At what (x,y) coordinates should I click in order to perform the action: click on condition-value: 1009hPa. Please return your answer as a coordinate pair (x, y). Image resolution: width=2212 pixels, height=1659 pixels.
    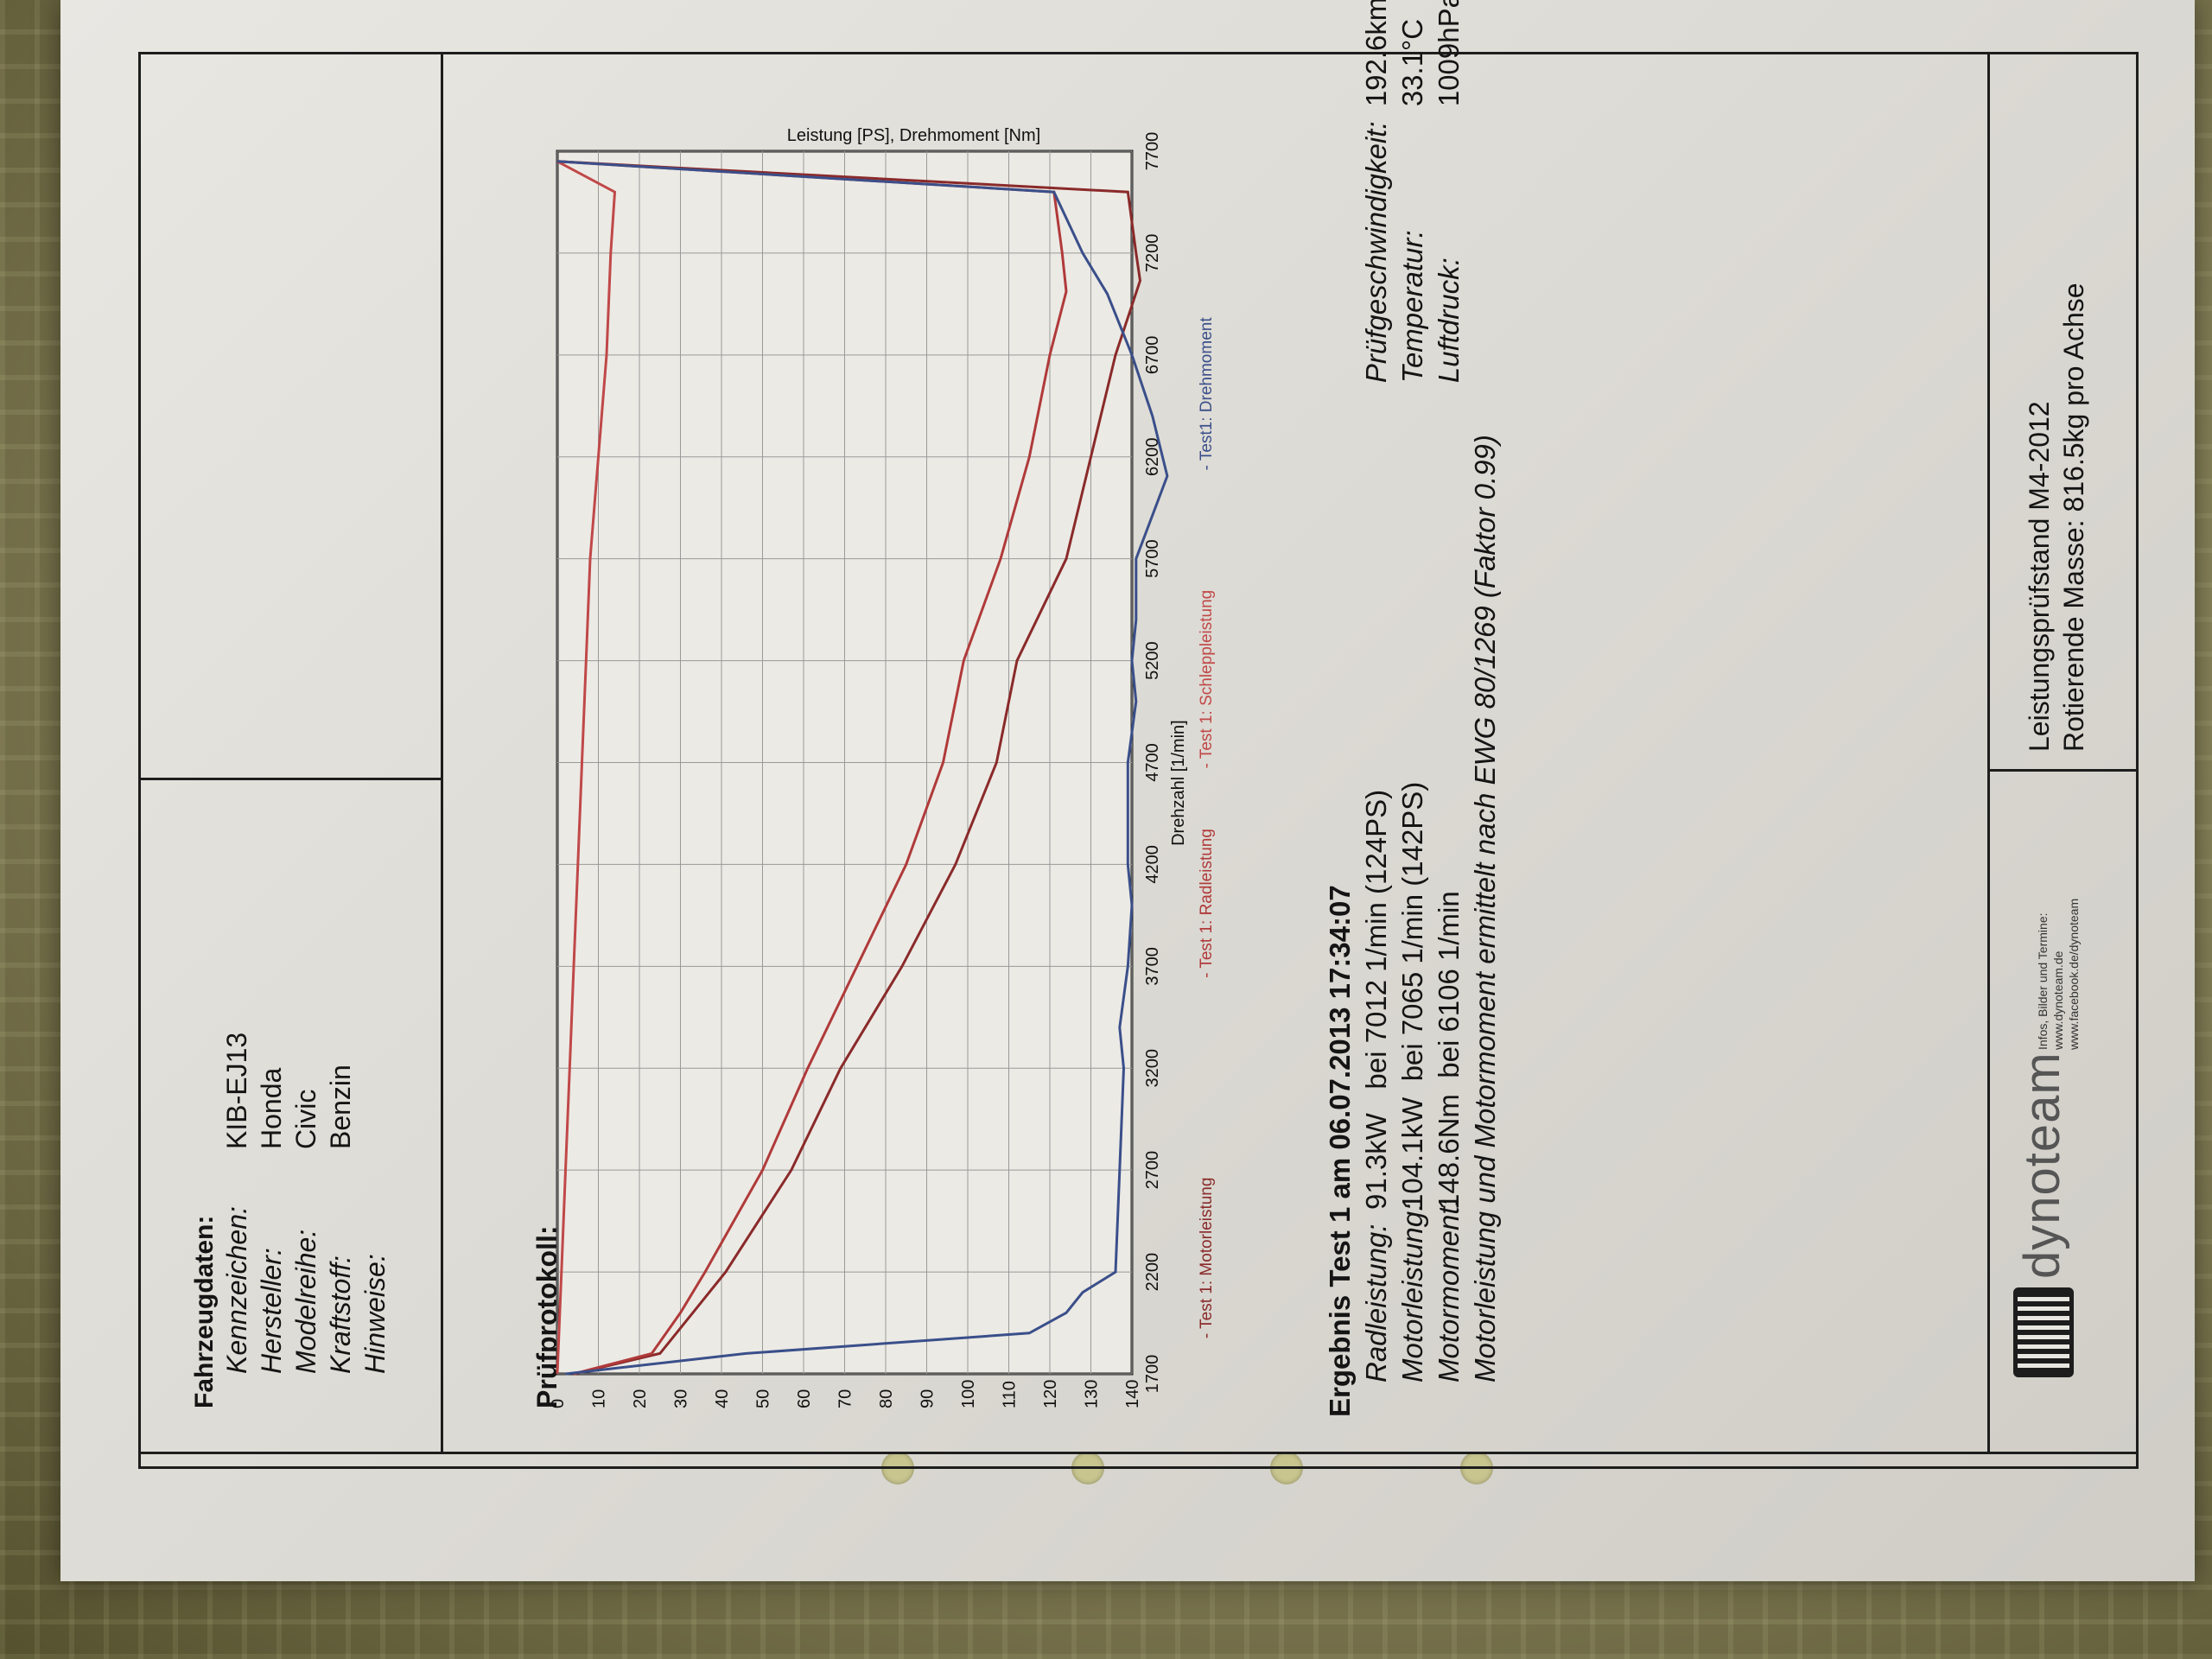
    Looking at the image, I should click on (1449, 53).